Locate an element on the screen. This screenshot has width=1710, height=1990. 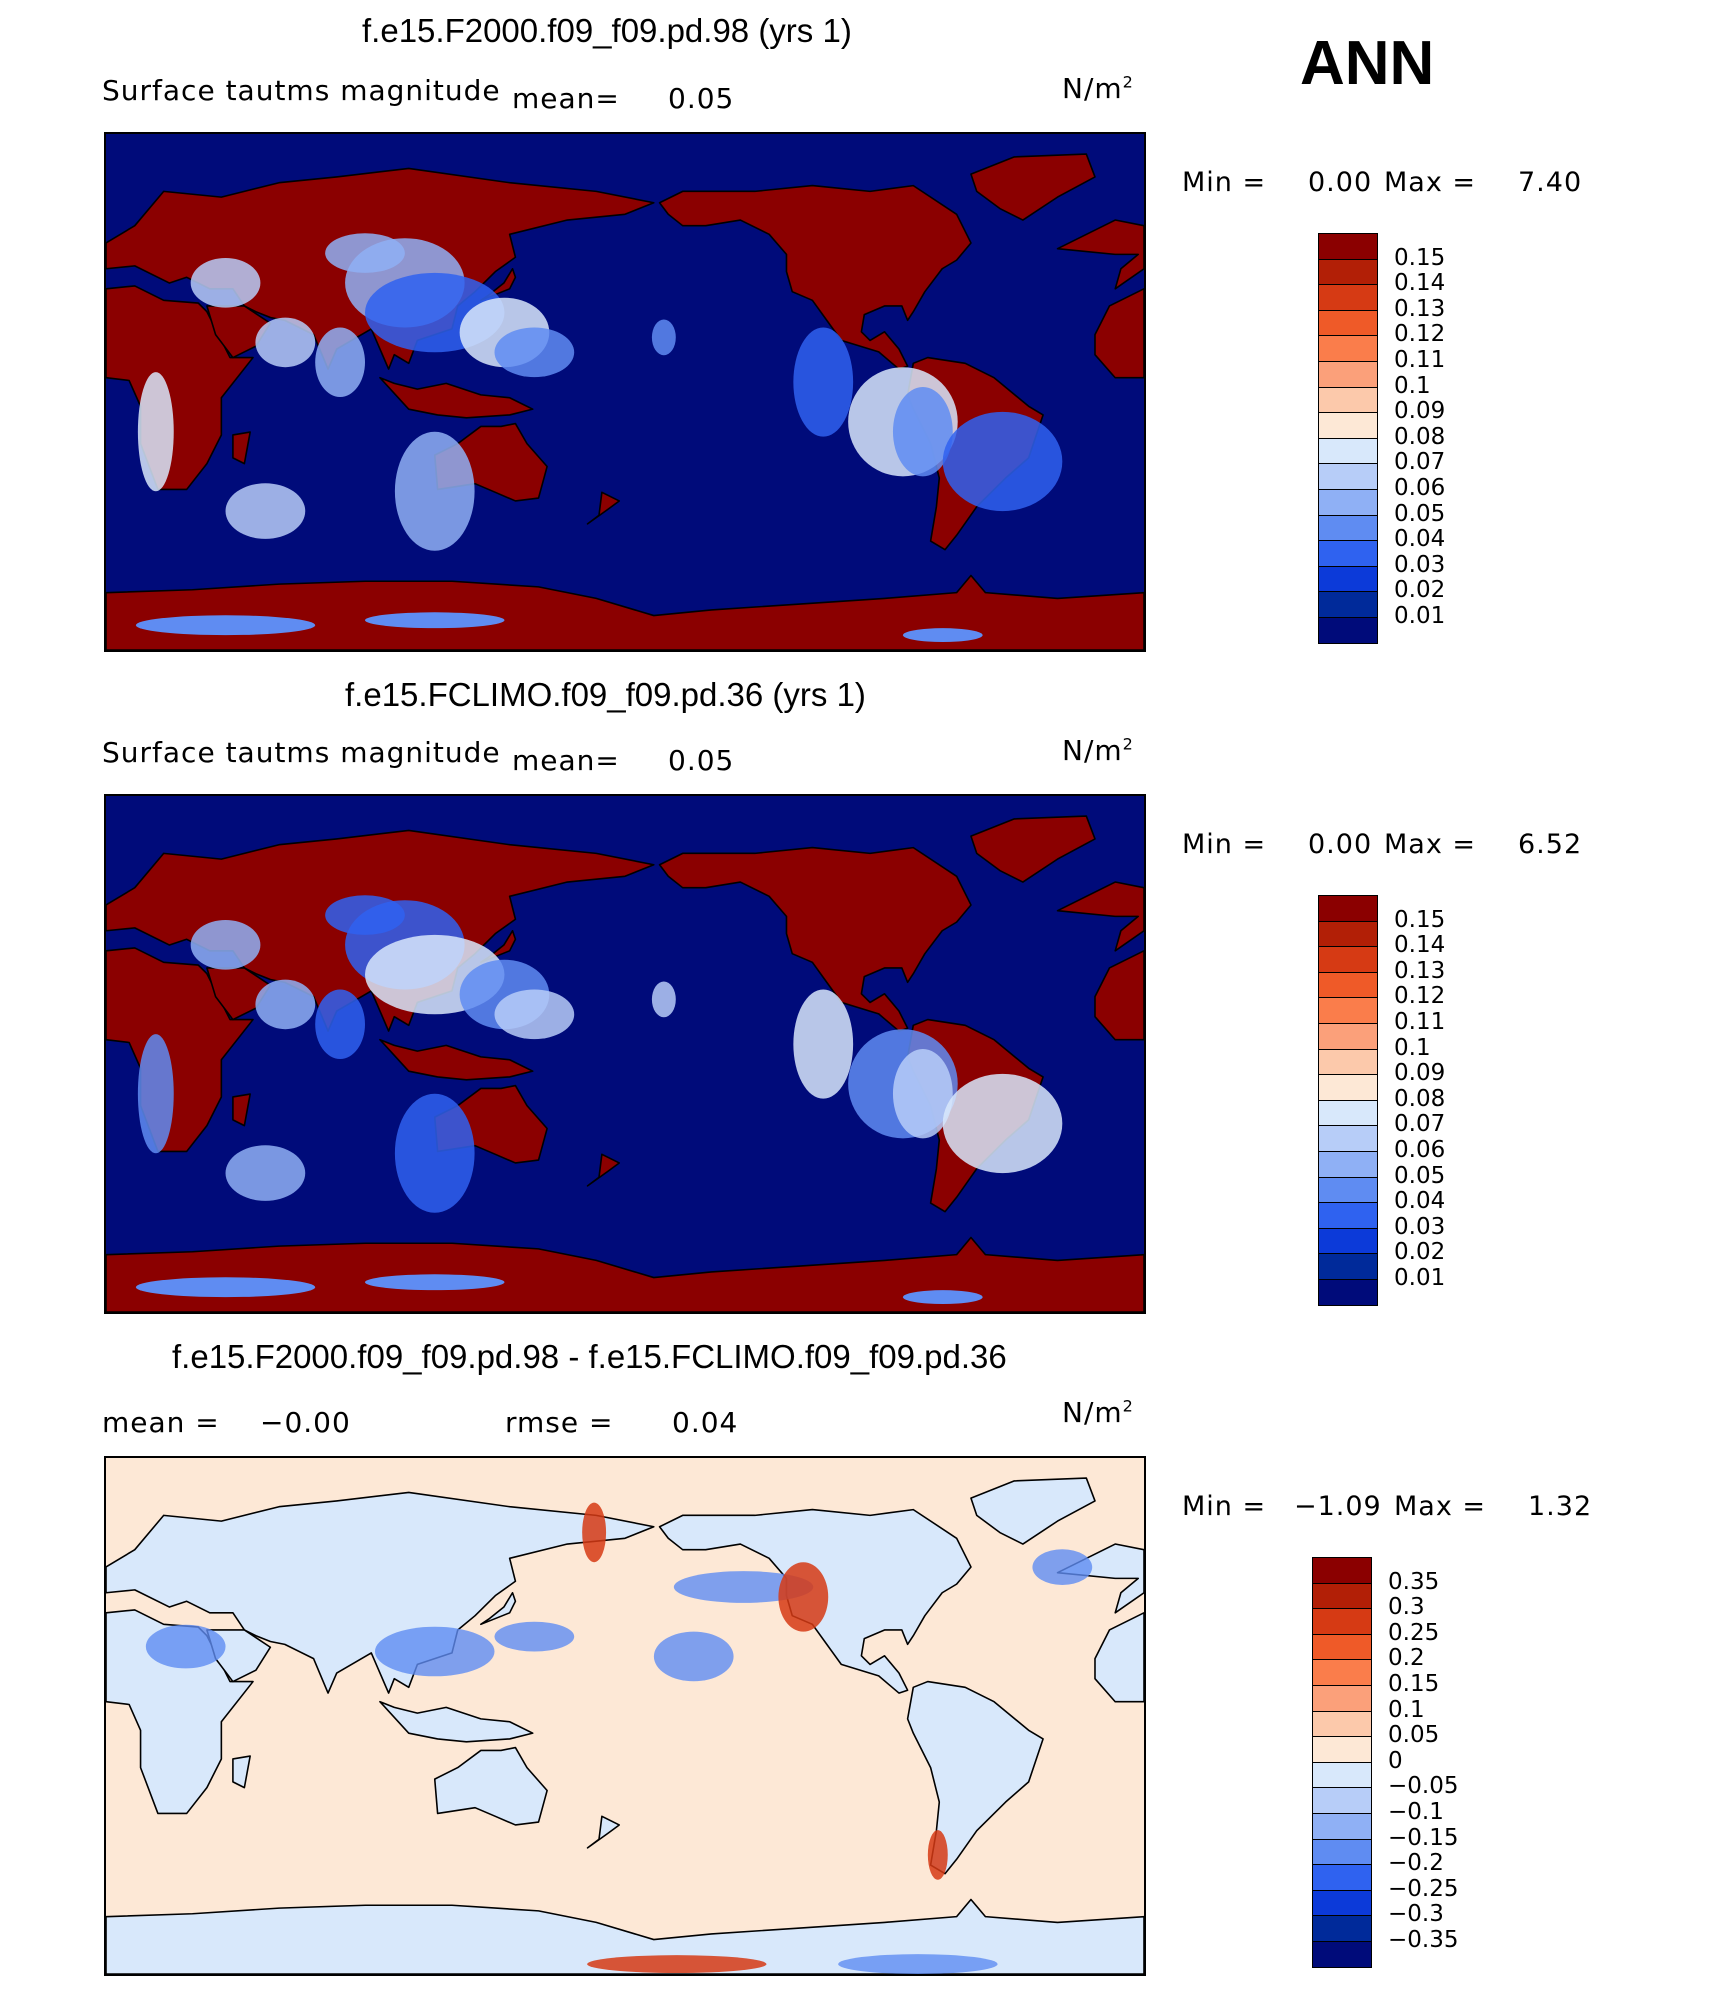
landmass-australia is located at coordinates (490, 1786).